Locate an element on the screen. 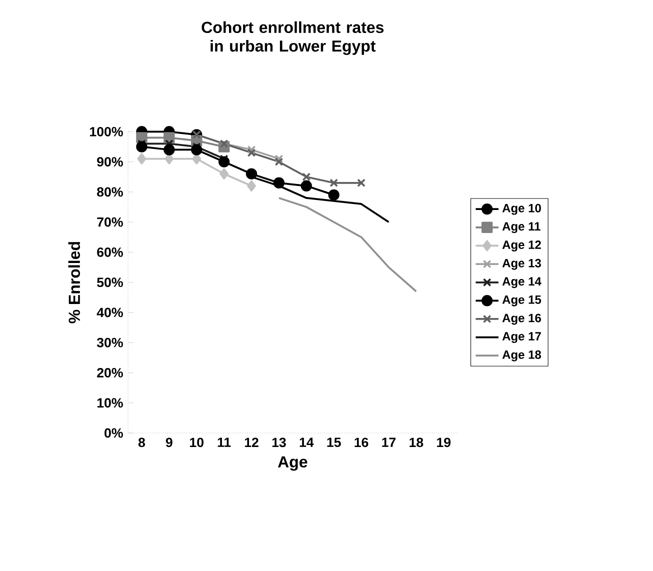 The image size is (653, 571). y-tick-label: 0% is located at coordinates (113, 433).